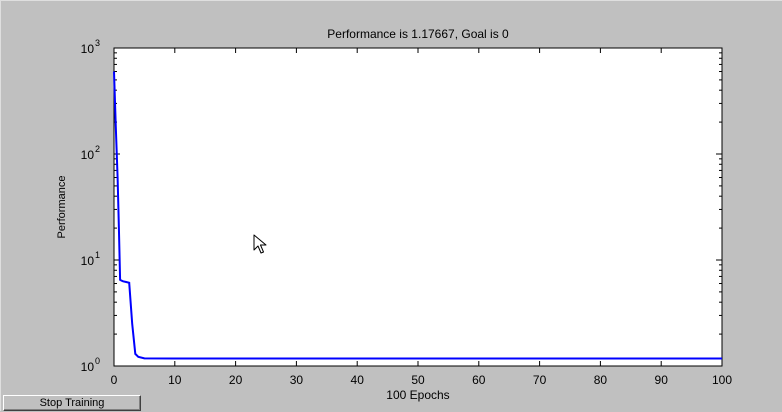  What do you see at coordinates (97, 361) in the screenshot?
I see `y-tick-label-exponent: 0` at bounding box center [97, 361].